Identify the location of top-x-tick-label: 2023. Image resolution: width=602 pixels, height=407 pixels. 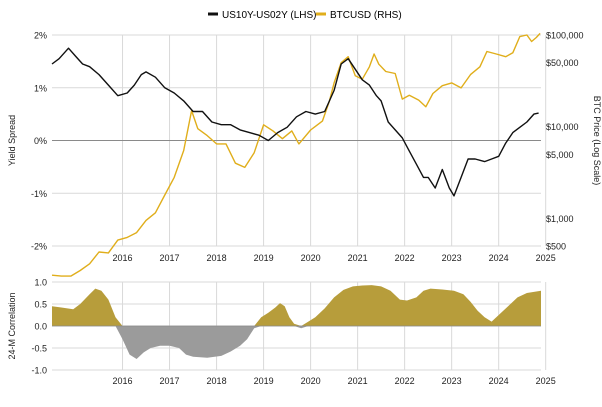
(452, 258).